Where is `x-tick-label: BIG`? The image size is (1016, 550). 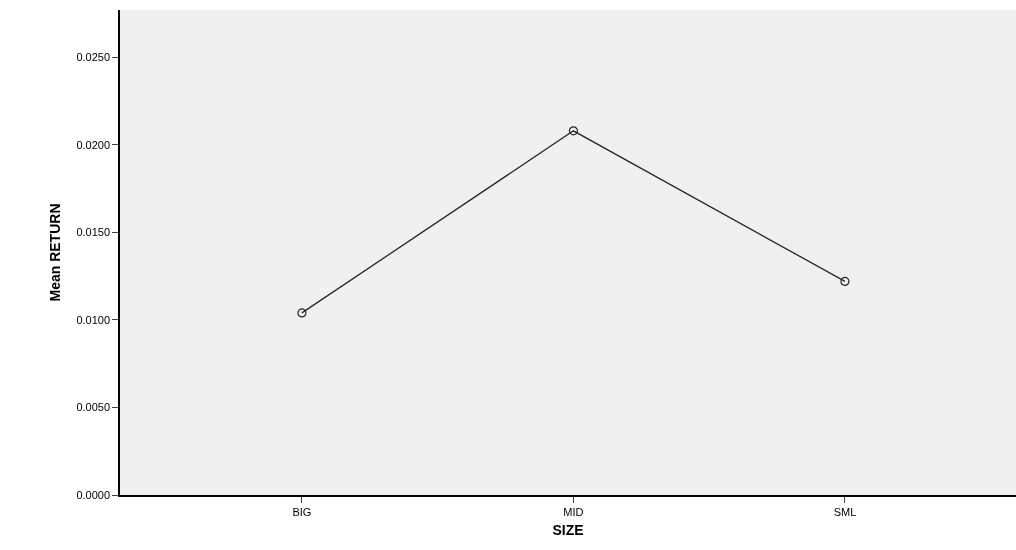
x-tick-label: BIG is located at coordinates (302, 511).